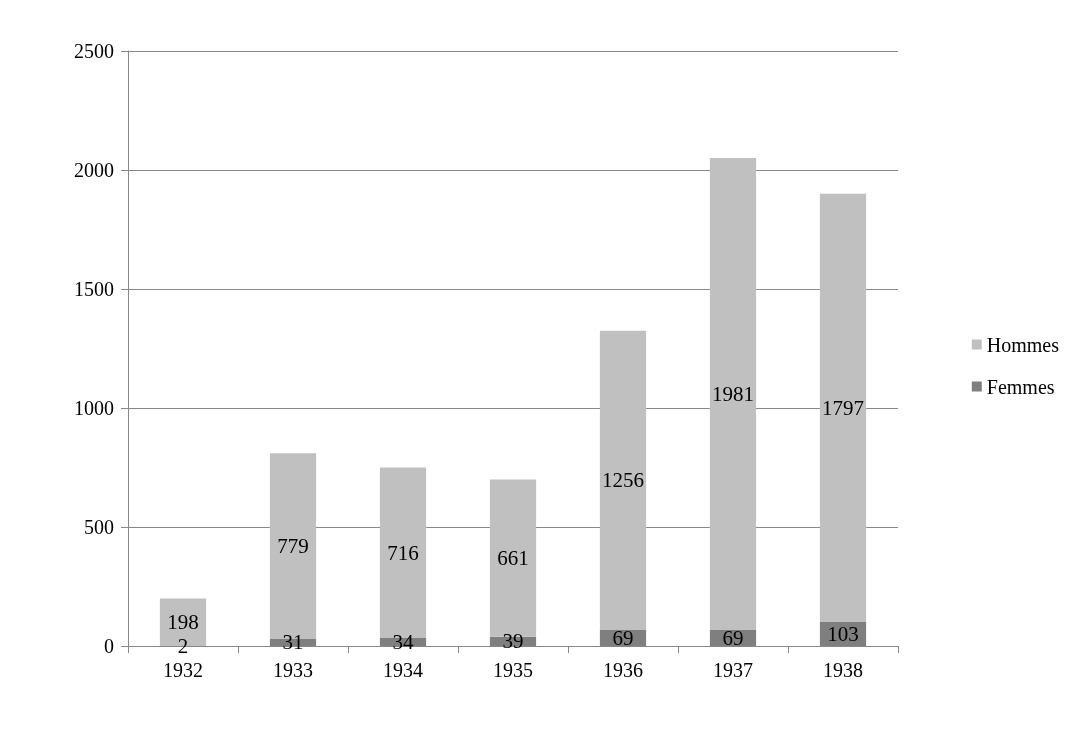  What do you see at coordinates (183, 645) in the screenshot?
I see `data-label: 2` at bounding box center [183, 645].